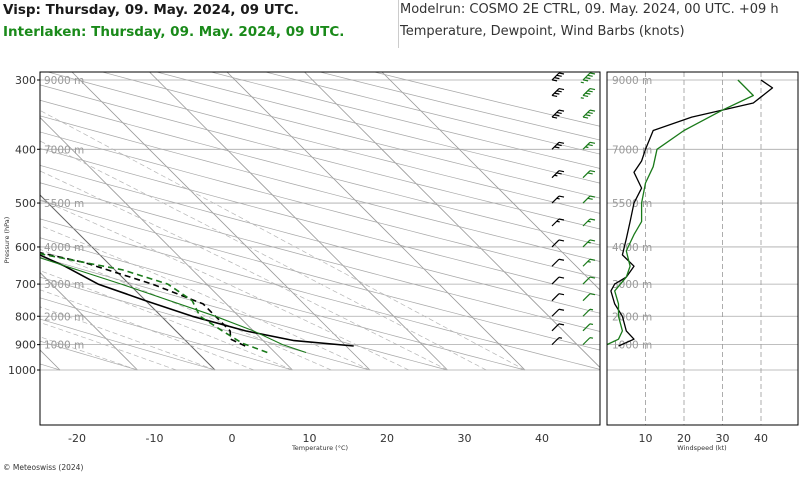  What do you see at coordinates (25, 316) in the screenshot?
I see `pressure-tick-label: 800` at bounding box center [25, 316].